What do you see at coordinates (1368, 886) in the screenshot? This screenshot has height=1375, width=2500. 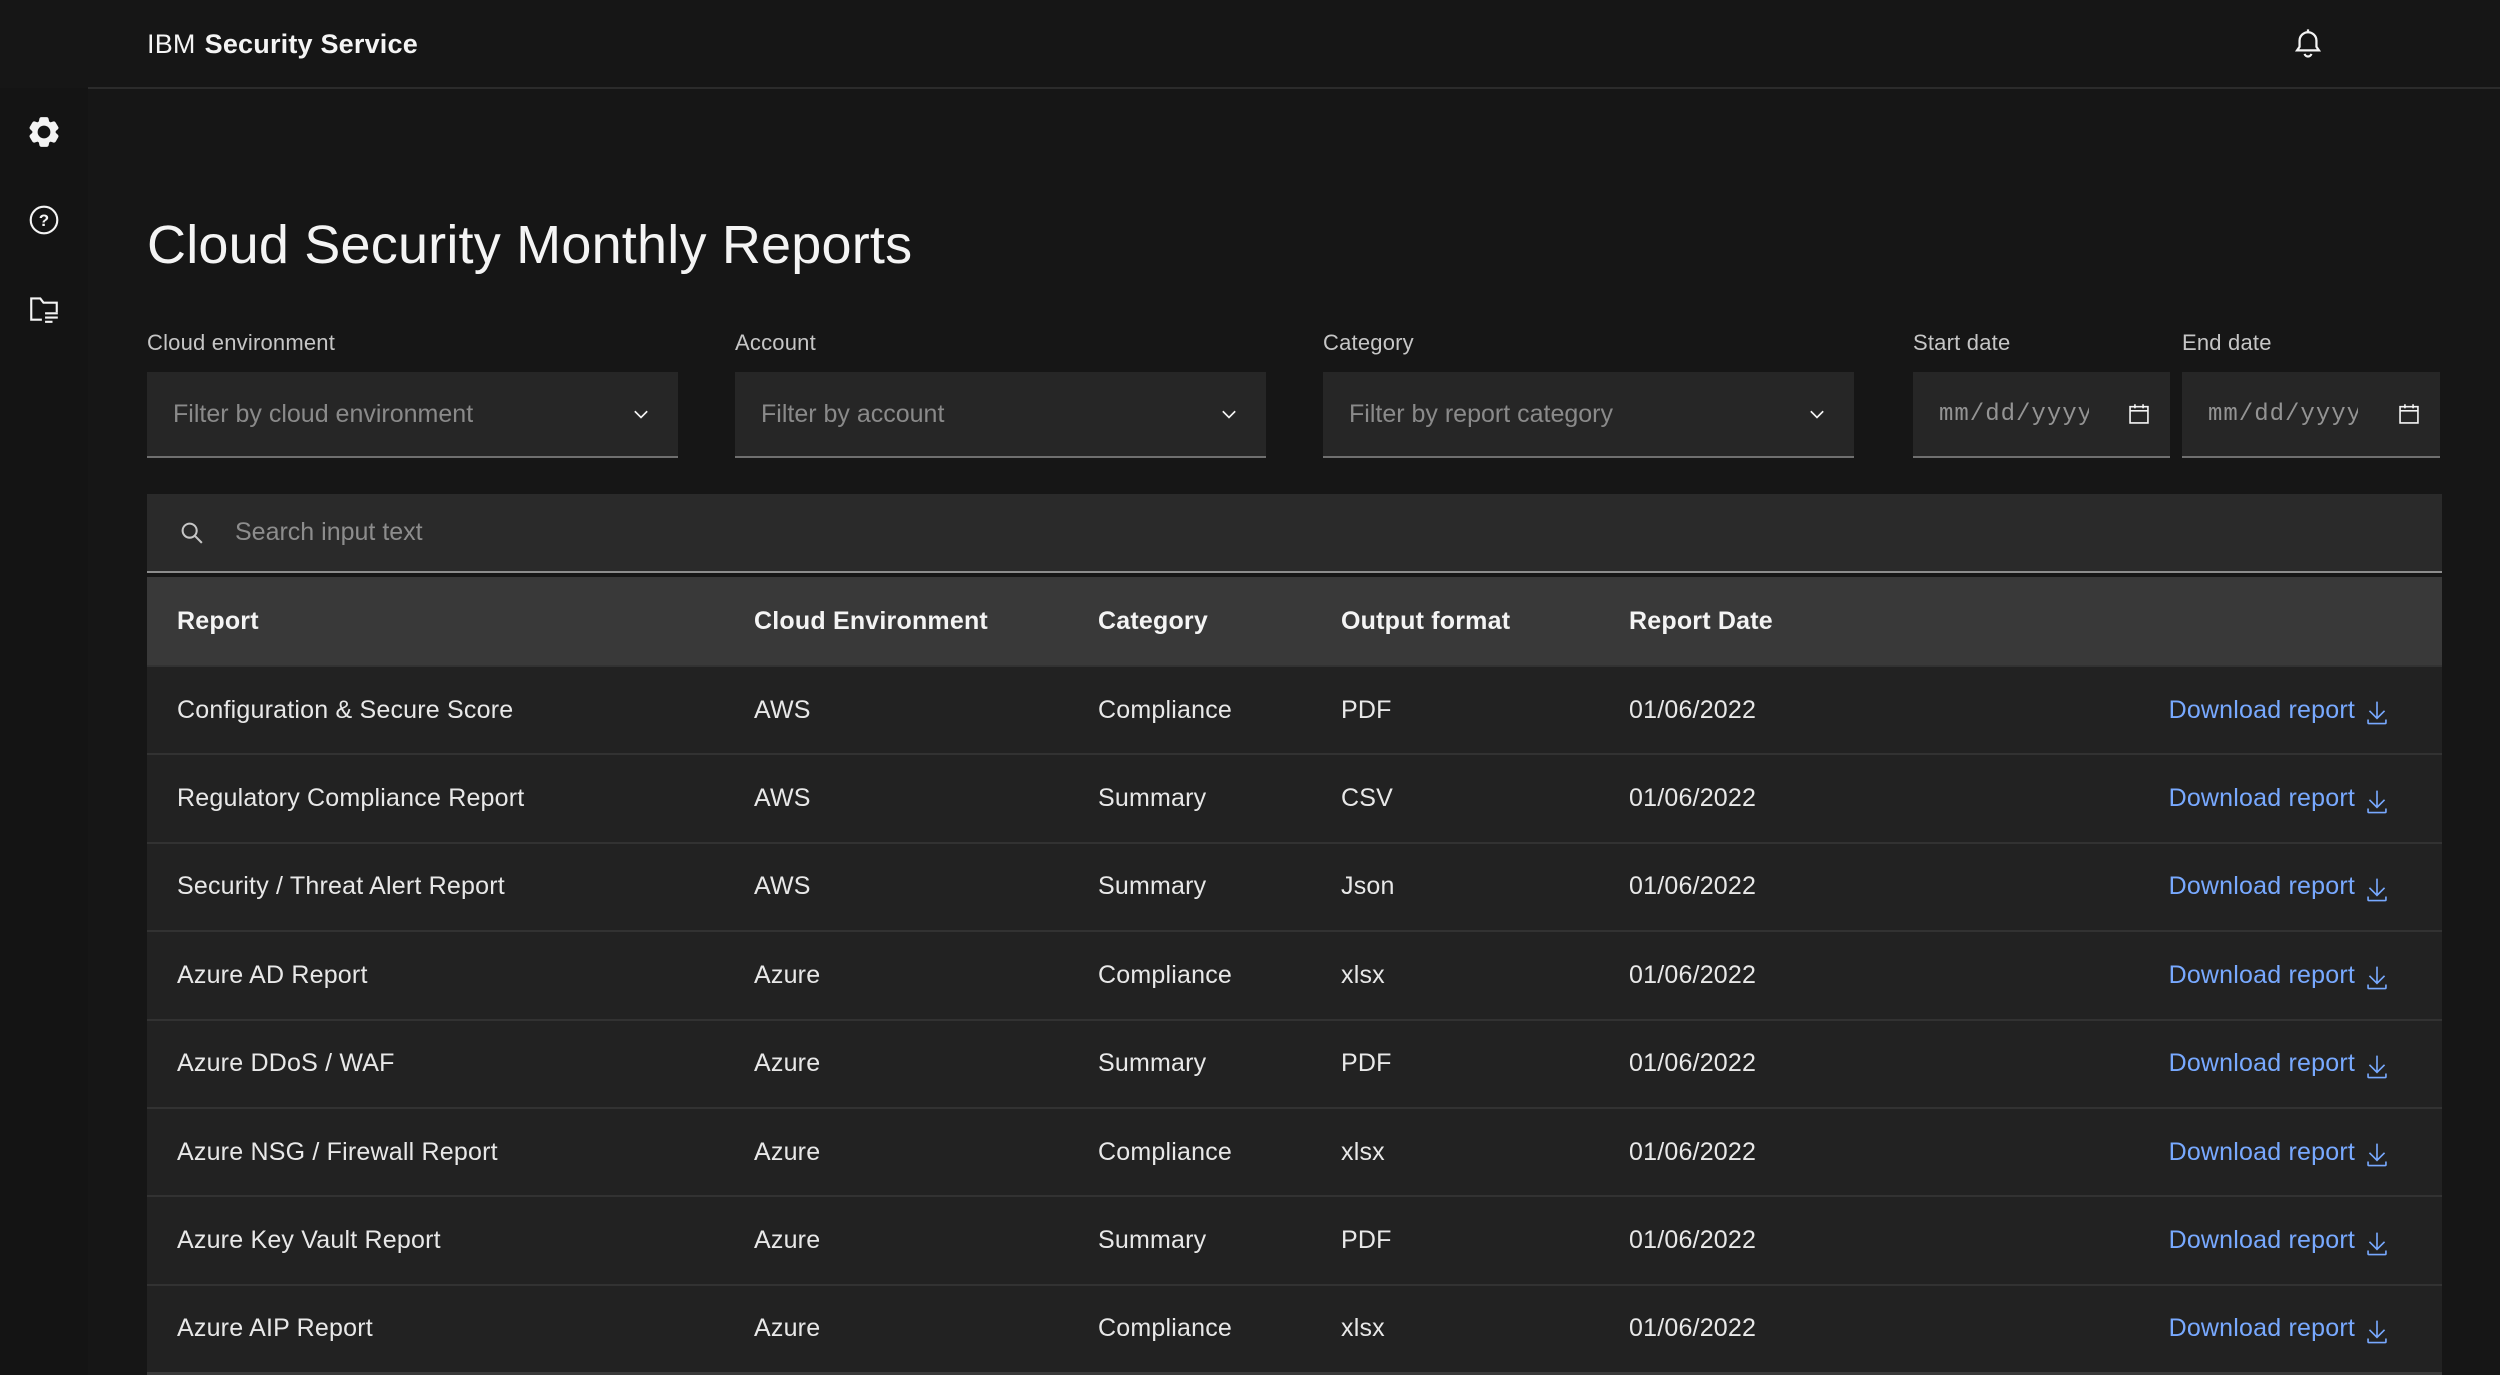 I see `output-format-value: Json` at bounding box center [1368, 886].